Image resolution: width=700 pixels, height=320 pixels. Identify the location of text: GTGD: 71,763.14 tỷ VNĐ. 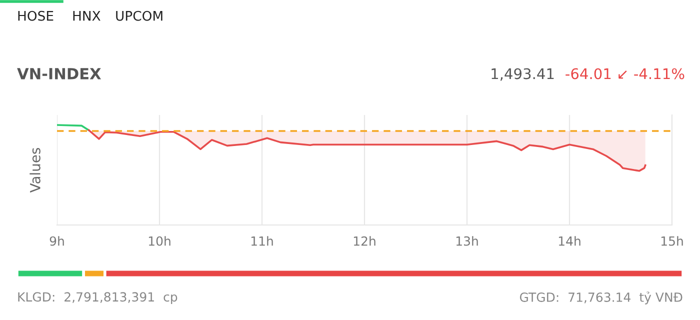
(601, 298).